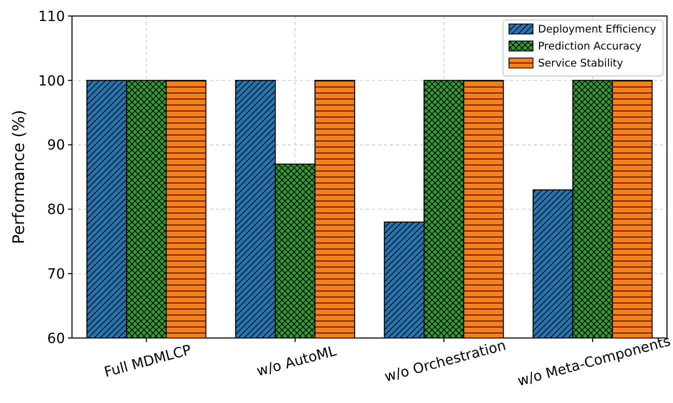 The height and width of the screenshot is (403, 673). What do you see at coordinates (56, 338) in the screenshot?
I see `y-tick-label: 60` at bounding box center [56, 338].